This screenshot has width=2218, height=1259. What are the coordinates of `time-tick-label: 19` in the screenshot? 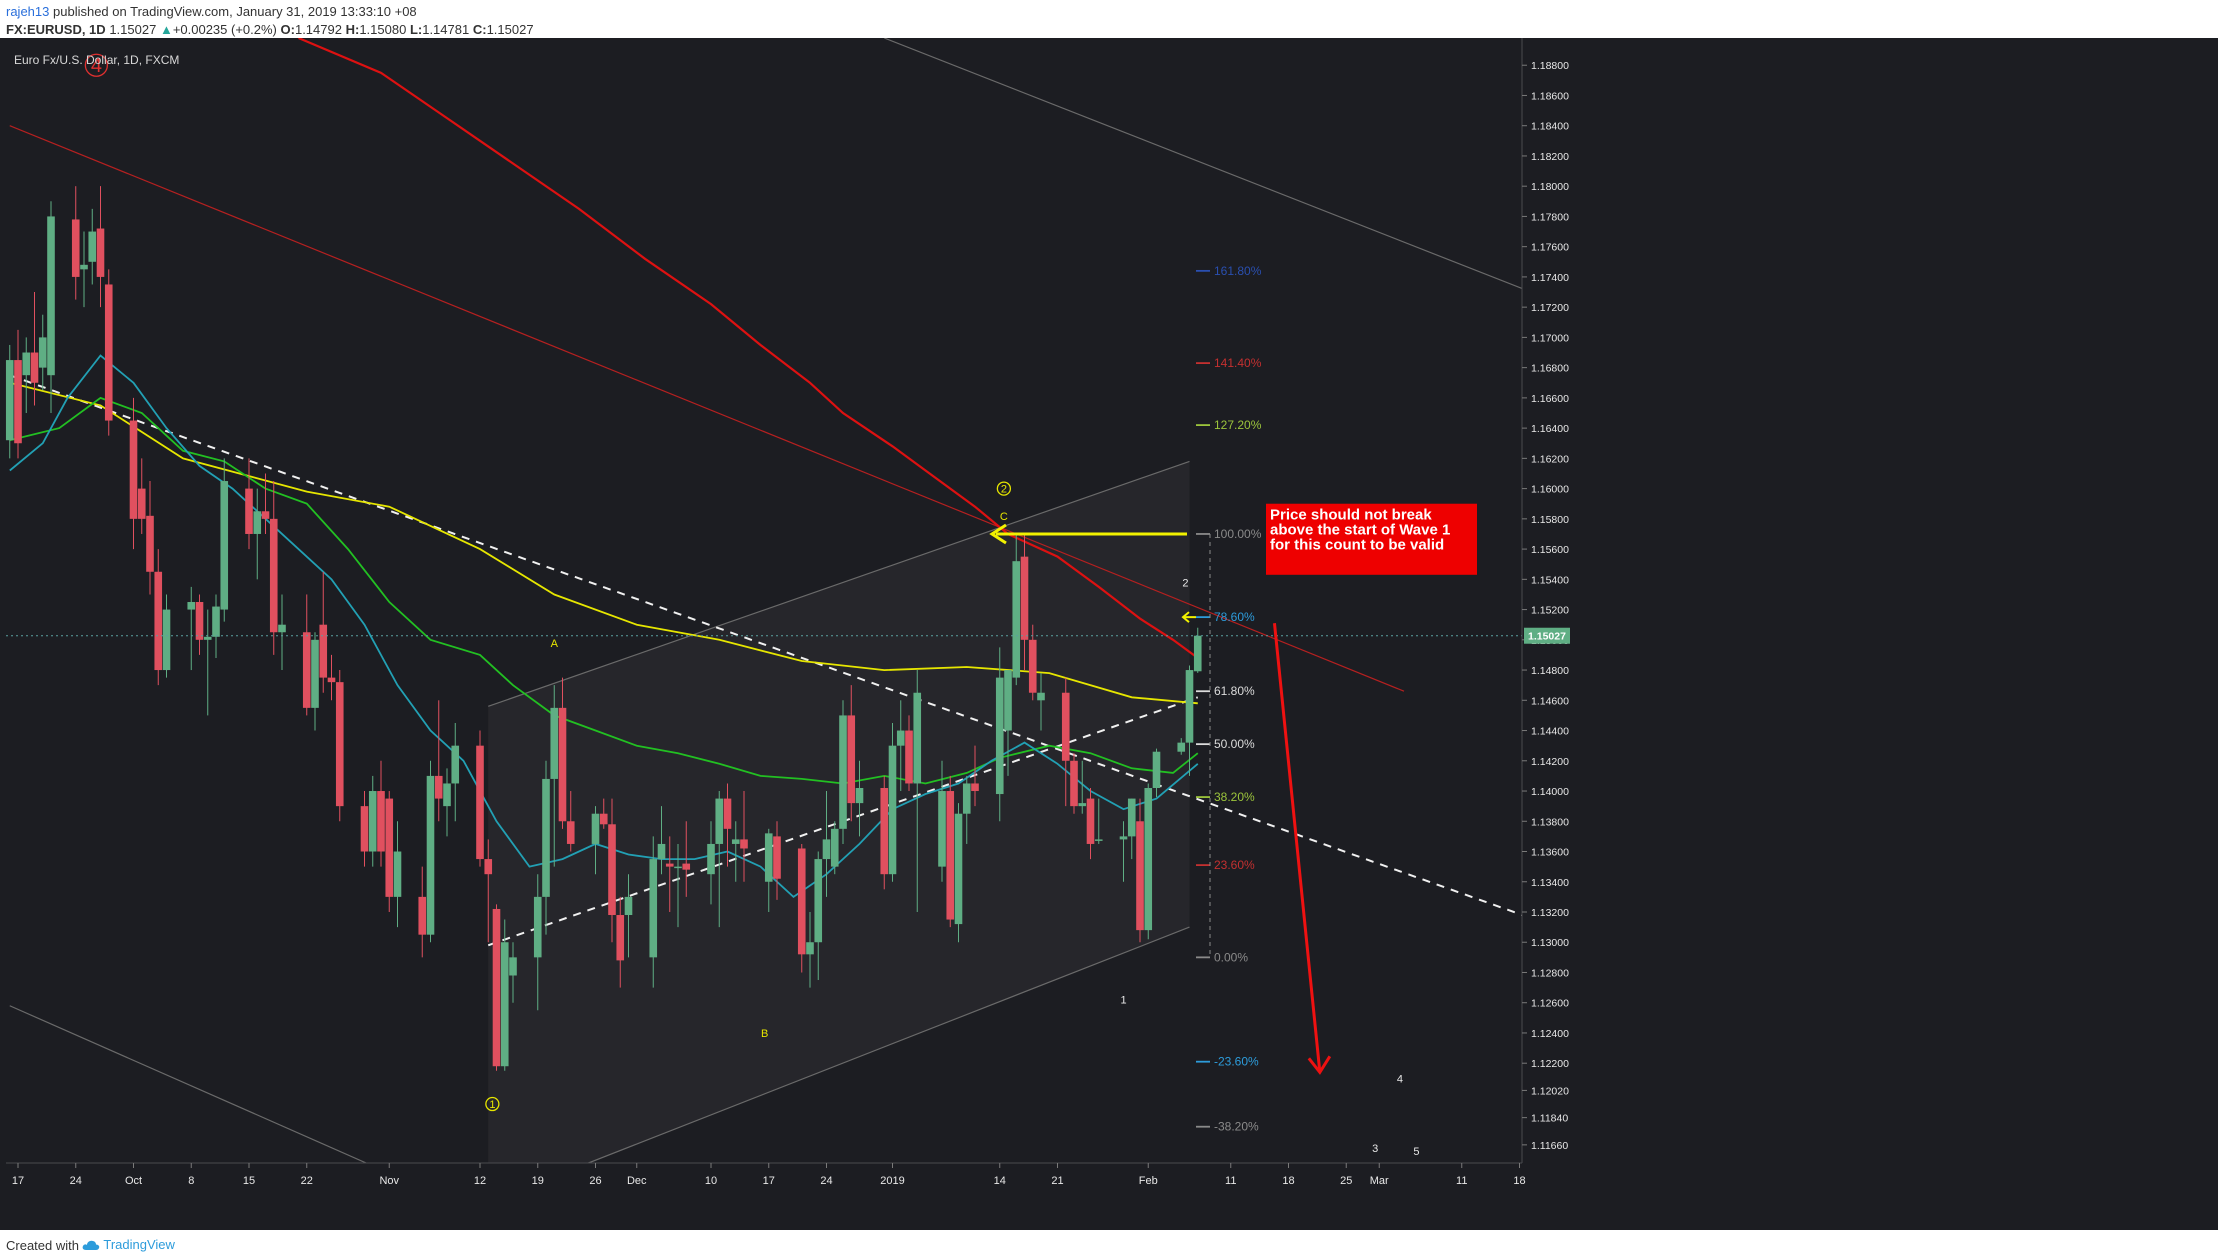 It's located at (538, 1181).